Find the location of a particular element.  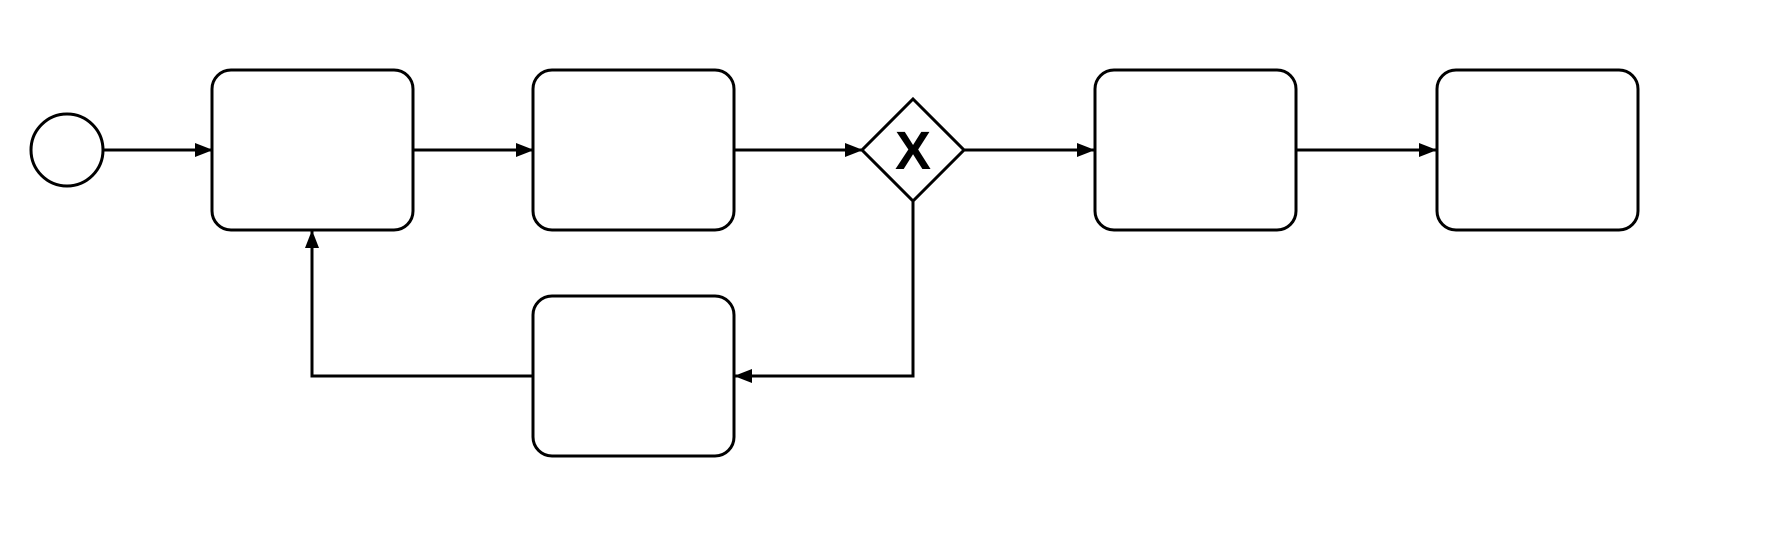

gateway-diamond is located at coordinates (913, 150).